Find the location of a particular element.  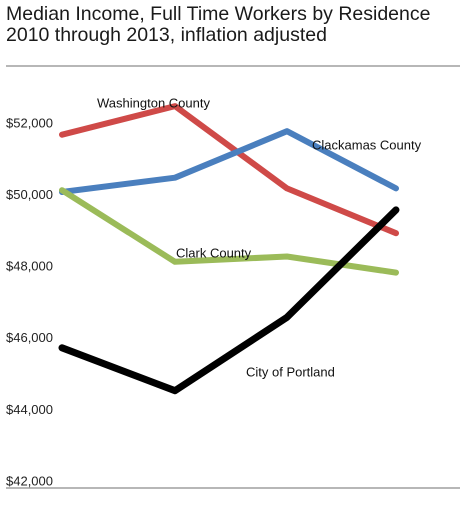

y-tick-label: $44,000 is located at coordinates (29, 409).